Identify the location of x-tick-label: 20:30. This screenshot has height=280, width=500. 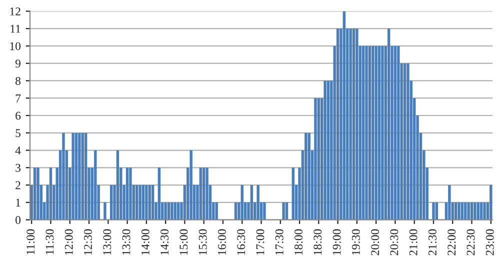
(394, 242).